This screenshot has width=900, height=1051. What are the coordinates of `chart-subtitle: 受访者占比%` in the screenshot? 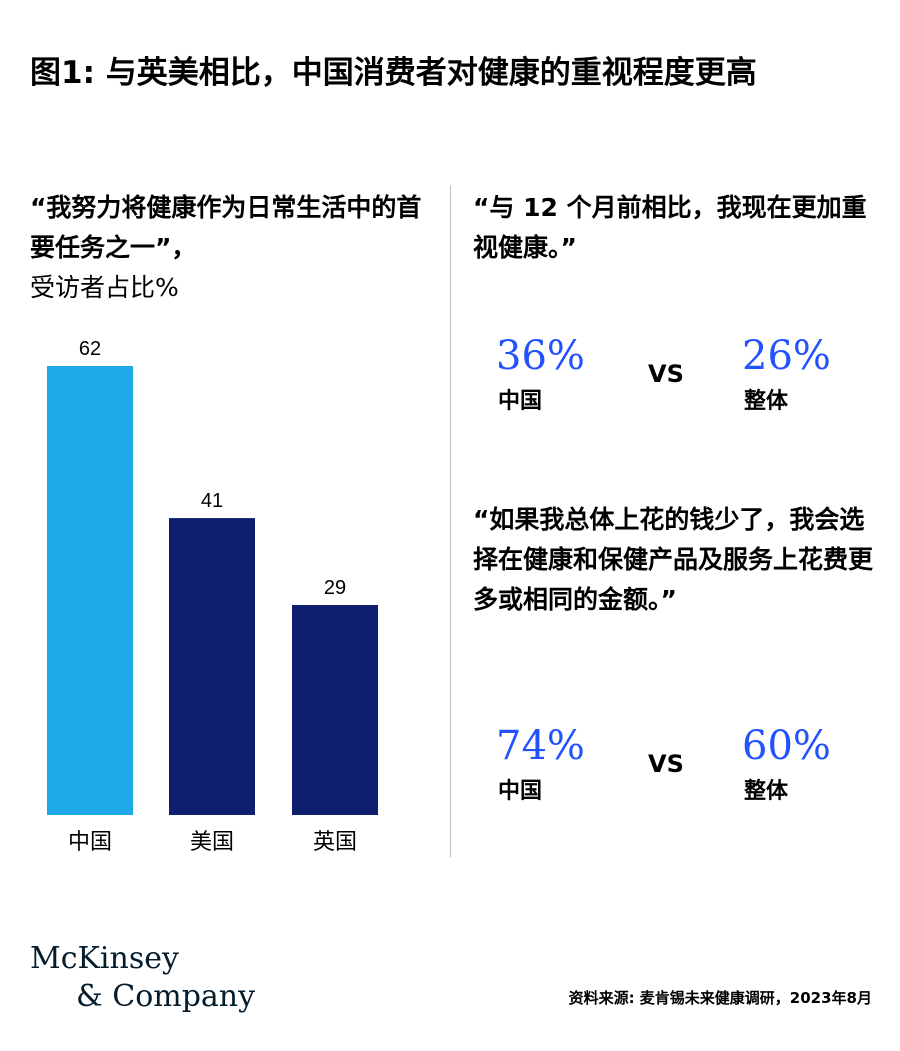 It's located at (104, 287).